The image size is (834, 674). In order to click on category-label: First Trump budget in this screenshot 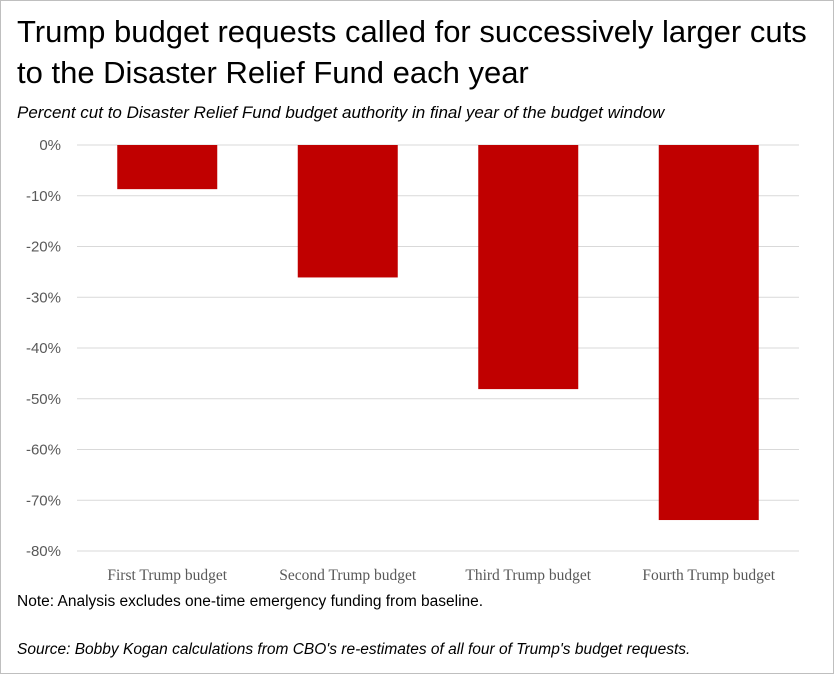, I will do `click(167, 575)`.